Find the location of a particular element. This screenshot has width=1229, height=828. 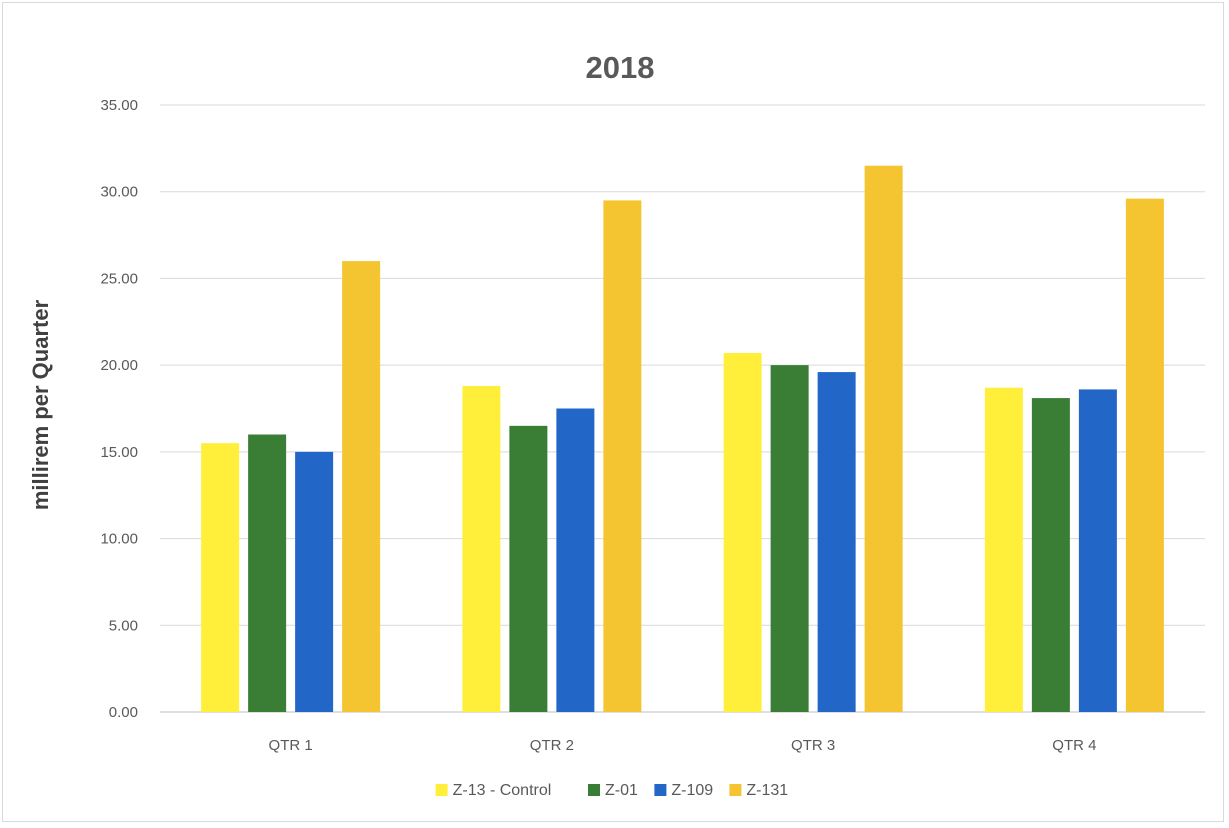

y-tick-label: 20.00 is located at coordinates (119, 365).